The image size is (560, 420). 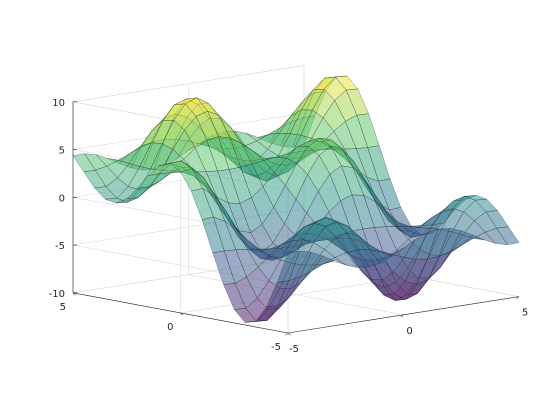 What do you see at coordinates (57, 294) in the screenshot?
I see `z-tick-label: -10` at bounding box center [57, 294].